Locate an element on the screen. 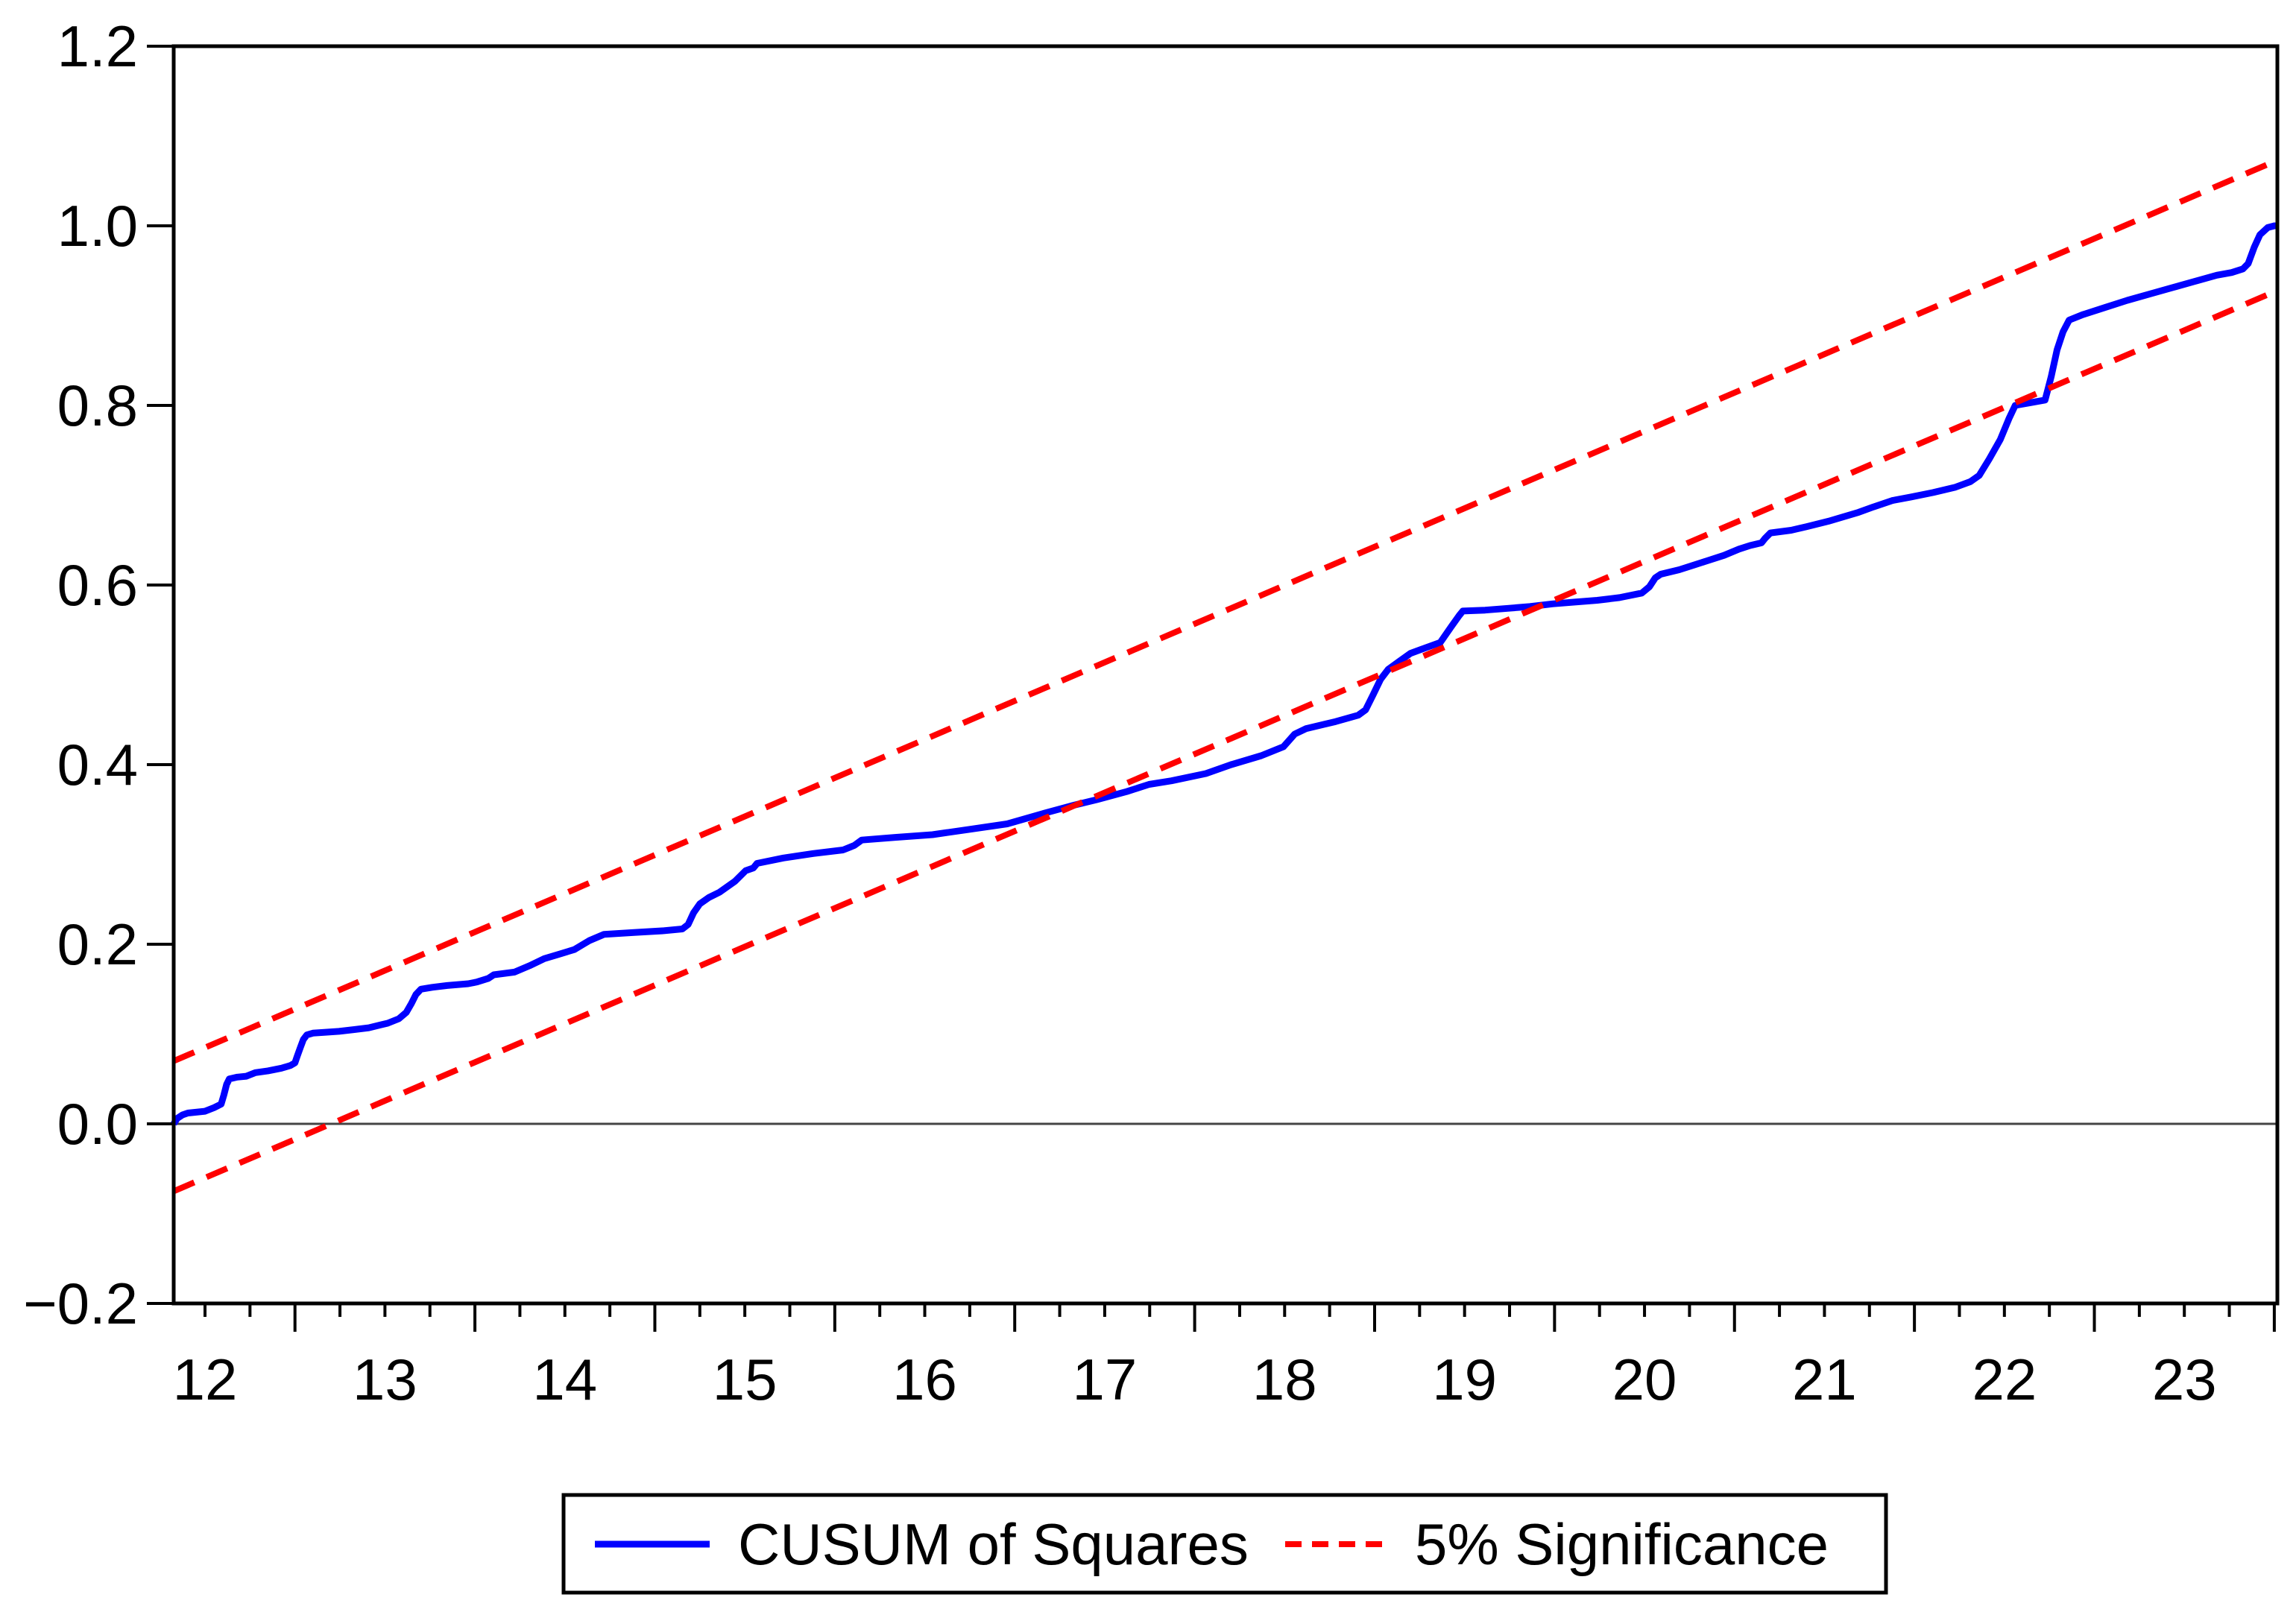 This screenshot has height=1609, width=2296. x-tick-label: 13 is located at coordinates (385, 1379).